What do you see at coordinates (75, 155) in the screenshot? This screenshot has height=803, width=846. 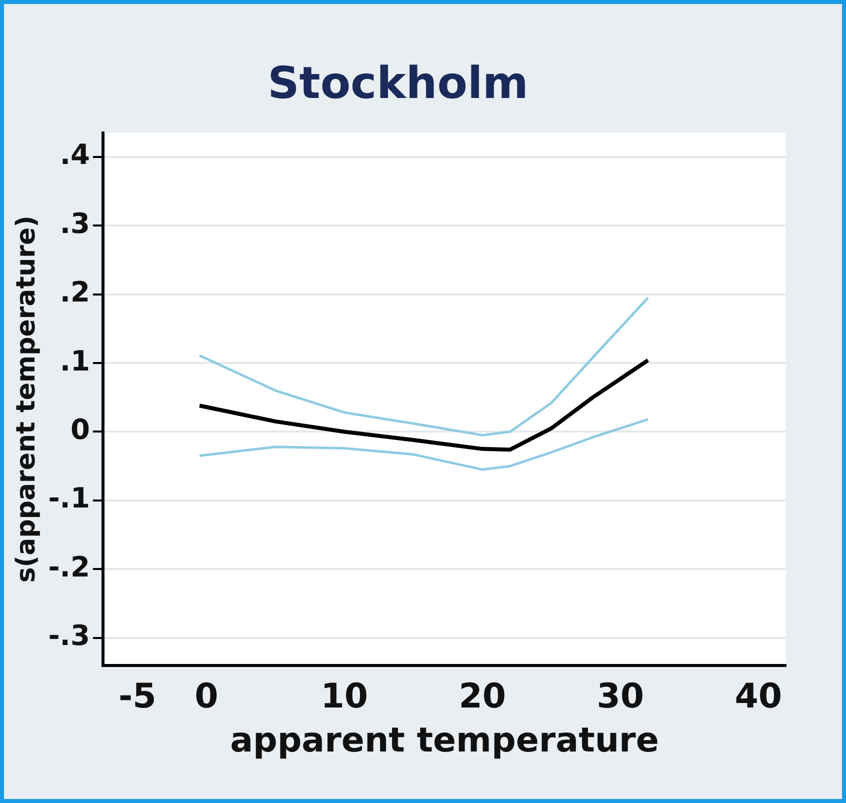 I see `y-tick-label: .4` at bounding box center [75, 155].